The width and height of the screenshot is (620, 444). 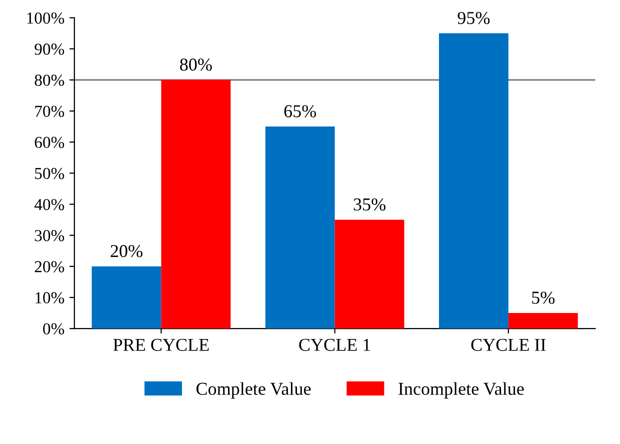 What do you see at coordinates (49, 142) in the screenshot?
I see `y-tick-label: 60%` at bounding box center [49, 142].